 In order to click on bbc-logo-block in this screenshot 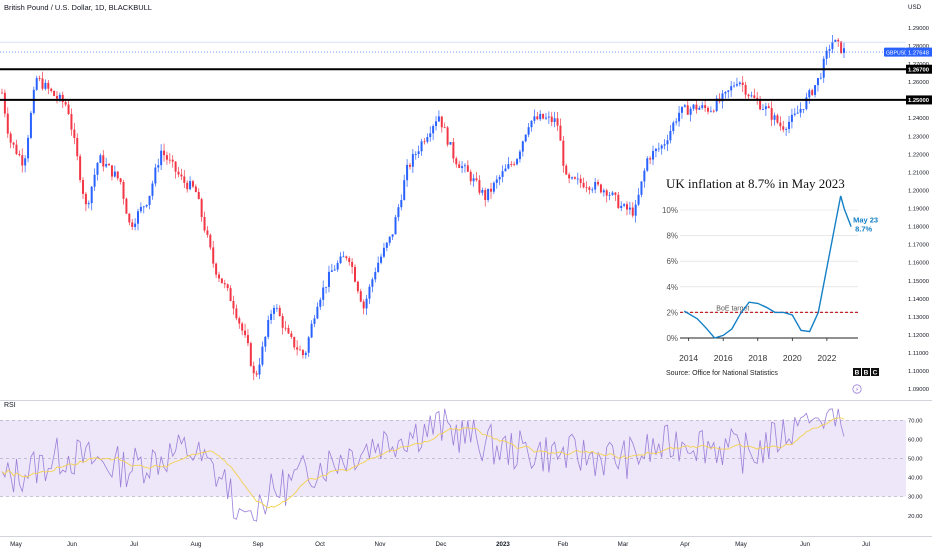, I will do `click(857, 372)`.